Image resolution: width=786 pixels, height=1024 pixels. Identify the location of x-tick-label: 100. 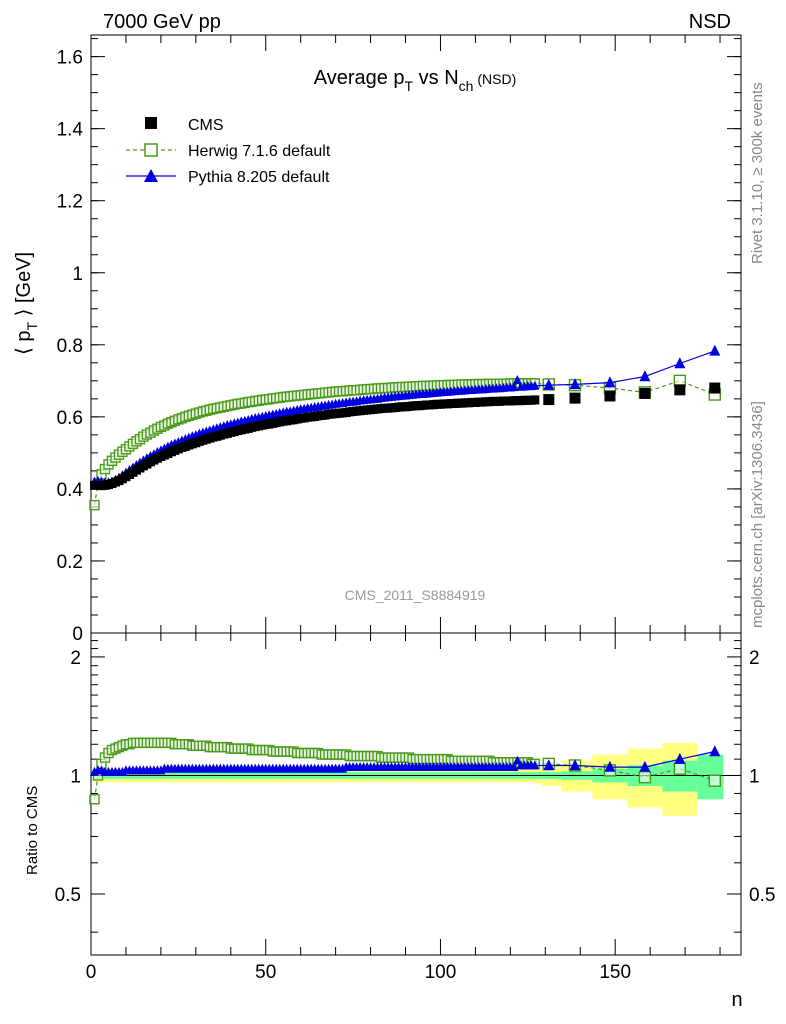
(441, 972).